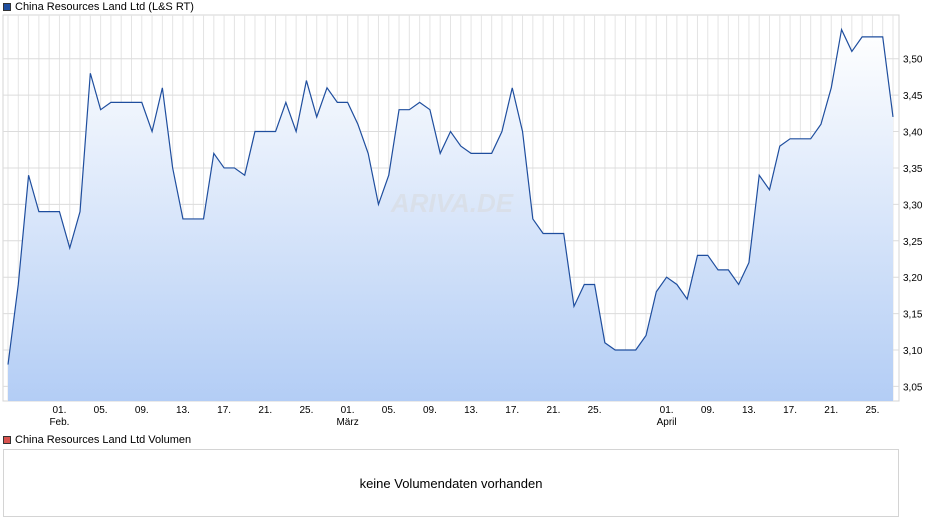  What do you see at coordinates (913, 387) in the screenshot?
I see `y-tick-label: 3,05` at bounding box center [913, 387].